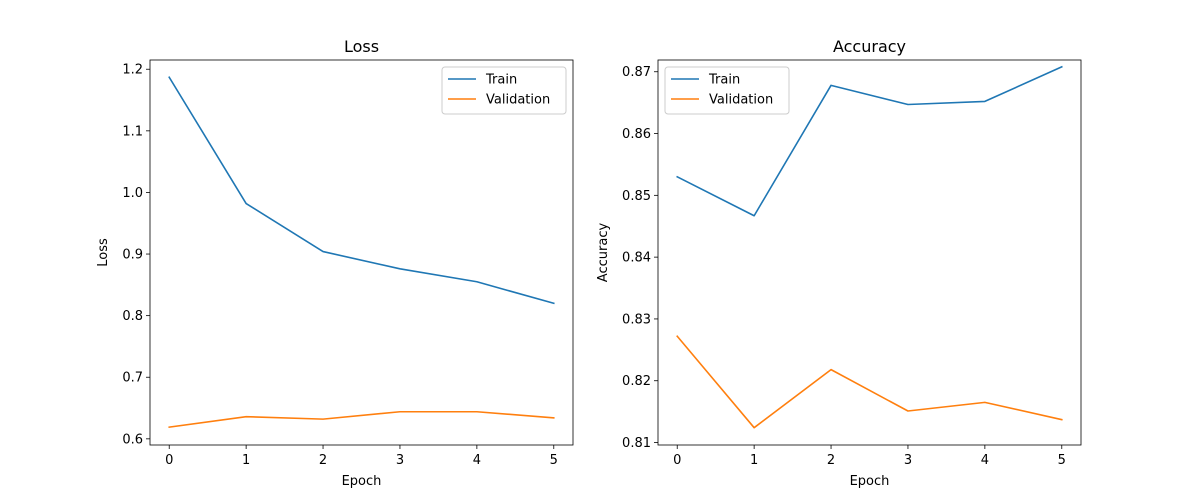  What do you see at coordinates (636, 443) in the screenshot?
I see `y-tick-label: 0.81` at bounding box center [636, 443].